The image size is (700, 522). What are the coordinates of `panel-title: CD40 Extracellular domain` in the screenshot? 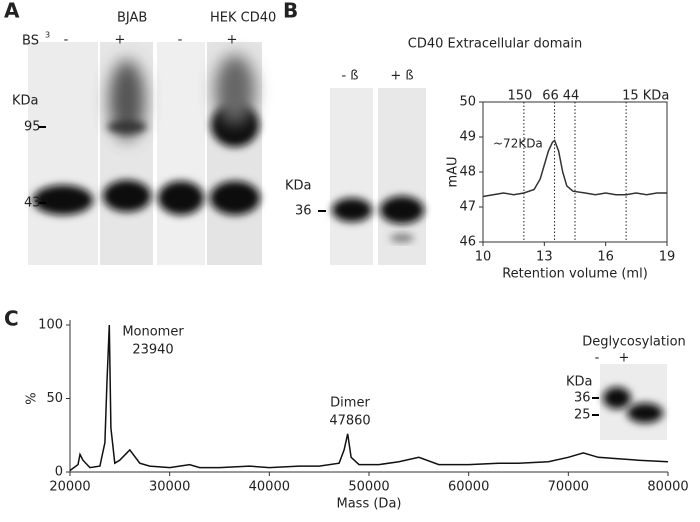 It's located at (495, 44).